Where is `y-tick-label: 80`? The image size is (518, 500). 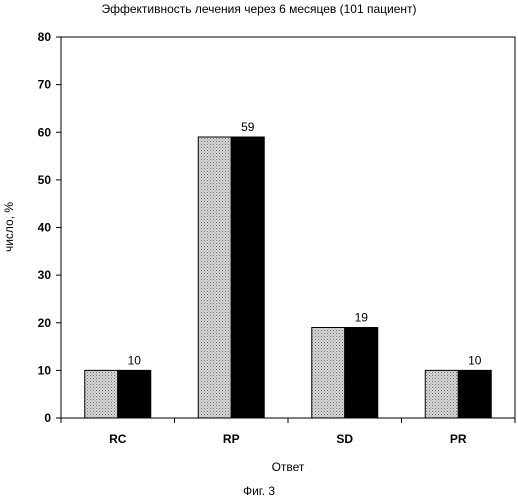 y-tick-label: 80 is located at coordinates (45, 37).